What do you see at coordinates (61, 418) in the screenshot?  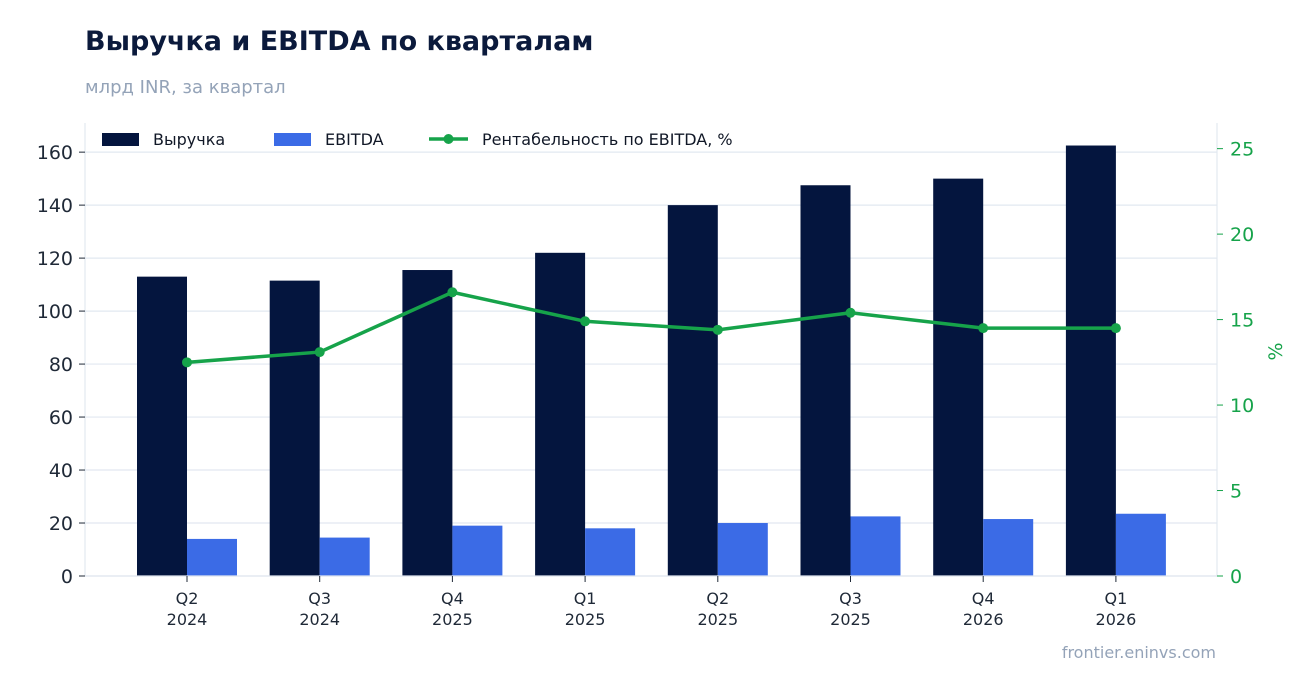 I see `left-tick-label: 60` at bounding box center [61, 418].